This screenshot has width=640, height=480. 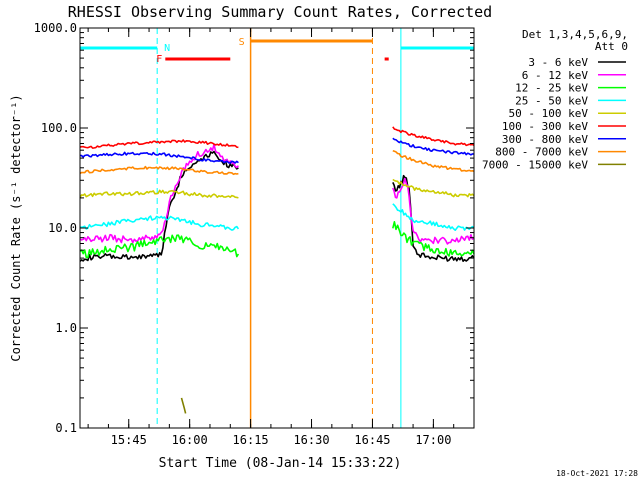 What do you see at coordinates (535, 164) in the screenshot?
I see `legend-label: 7000 - 15000 keV` at bounding box center [535, 164].